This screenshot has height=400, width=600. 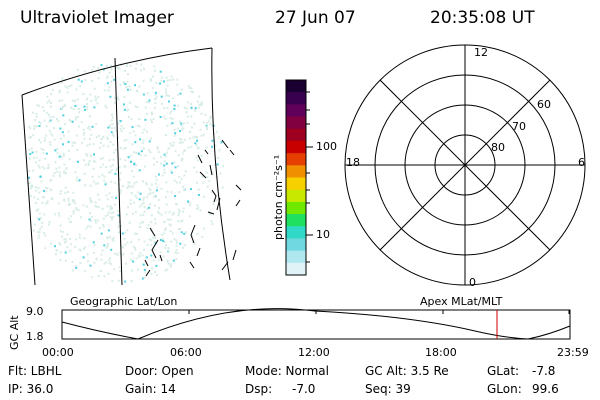 What do you see at coordinates (519, 126) in the screenshot?
I see `mlat-label-70: 70` at bounding box center [519, 126].